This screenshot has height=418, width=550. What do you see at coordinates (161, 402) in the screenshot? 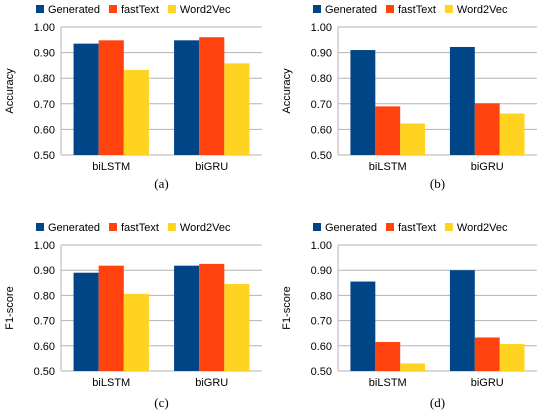
I see `panel-label: (c)` at bounding box center [161, 402].